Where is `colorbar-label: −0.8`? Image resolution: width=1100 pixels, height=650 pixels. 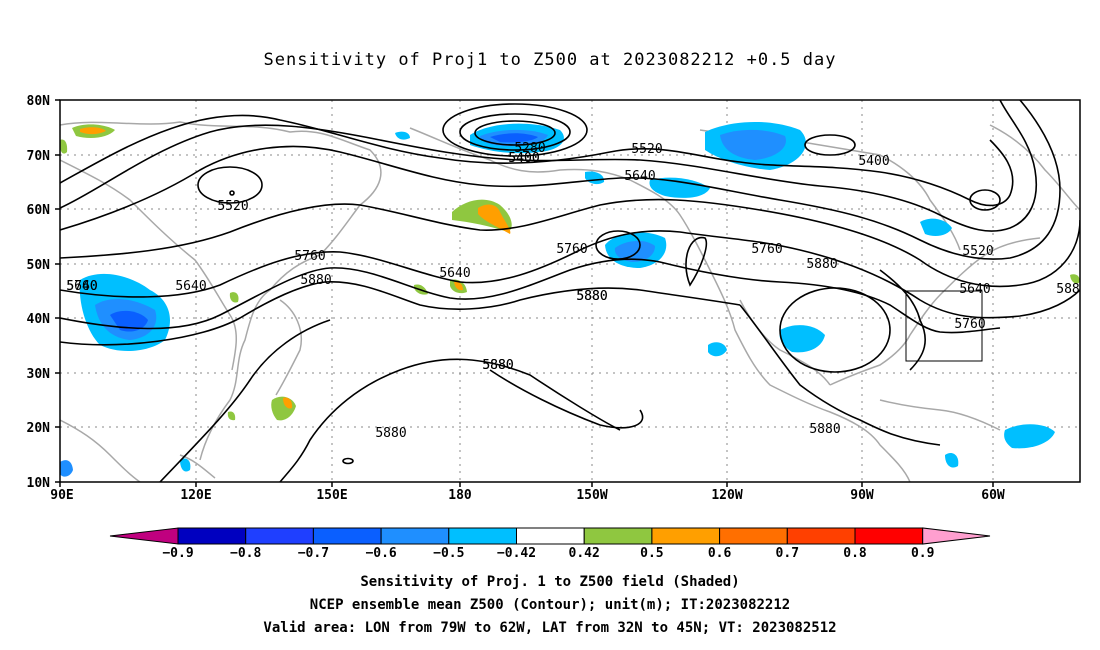 colorbar-label: −0.8 is located at coordinates (245, 553).